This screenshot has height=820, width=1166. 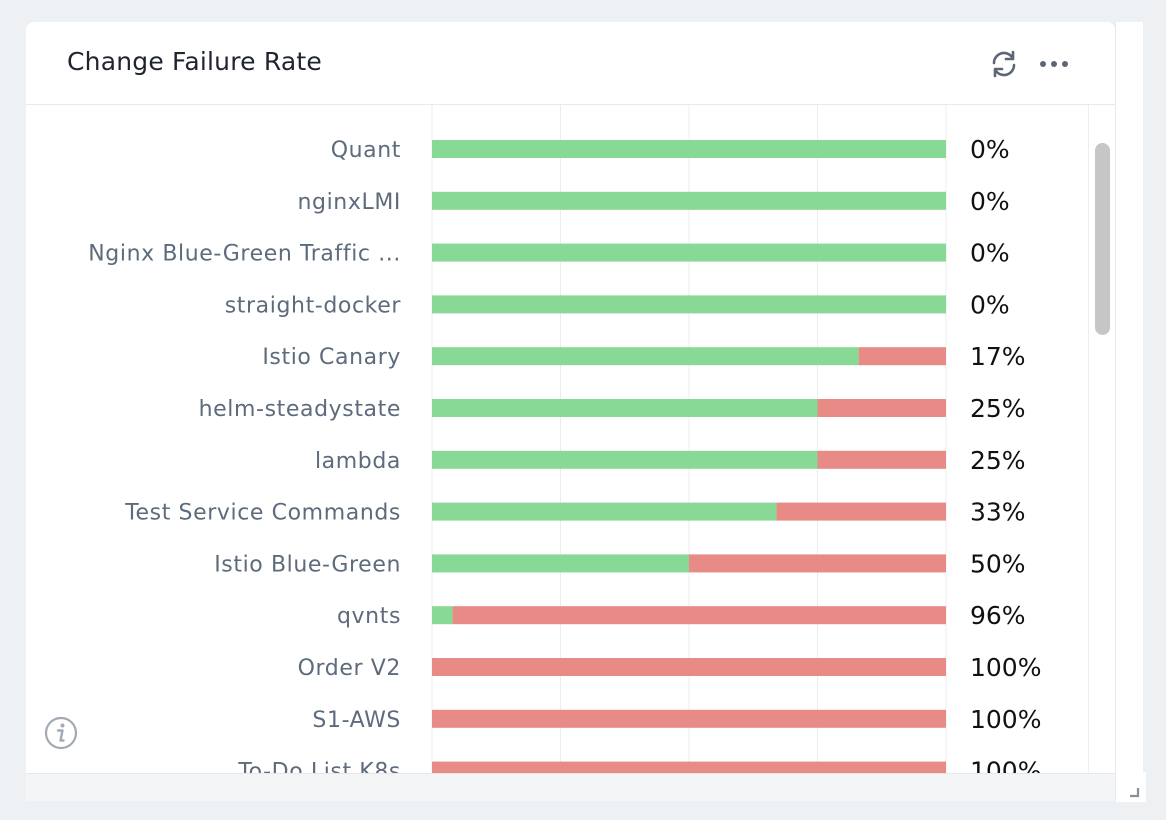 What do you see at coordinates (998, 563) in the screenshot?
I see `value-label: 50%` at bounding box center [998, 563].